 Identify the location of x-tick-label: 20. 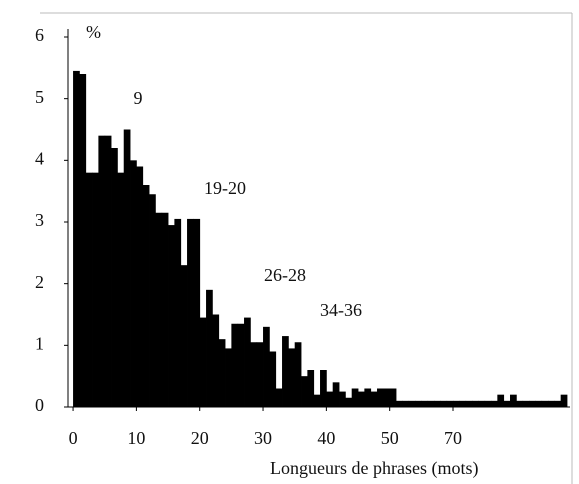
(200, 438).